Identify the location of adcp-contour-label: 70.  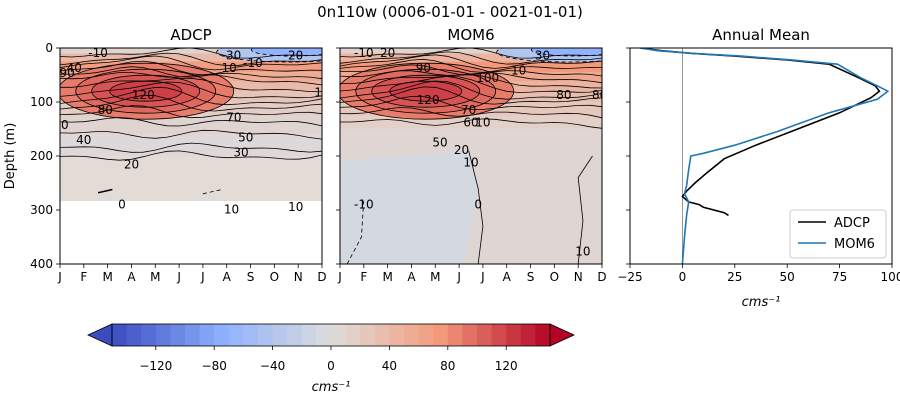
(233, 118).